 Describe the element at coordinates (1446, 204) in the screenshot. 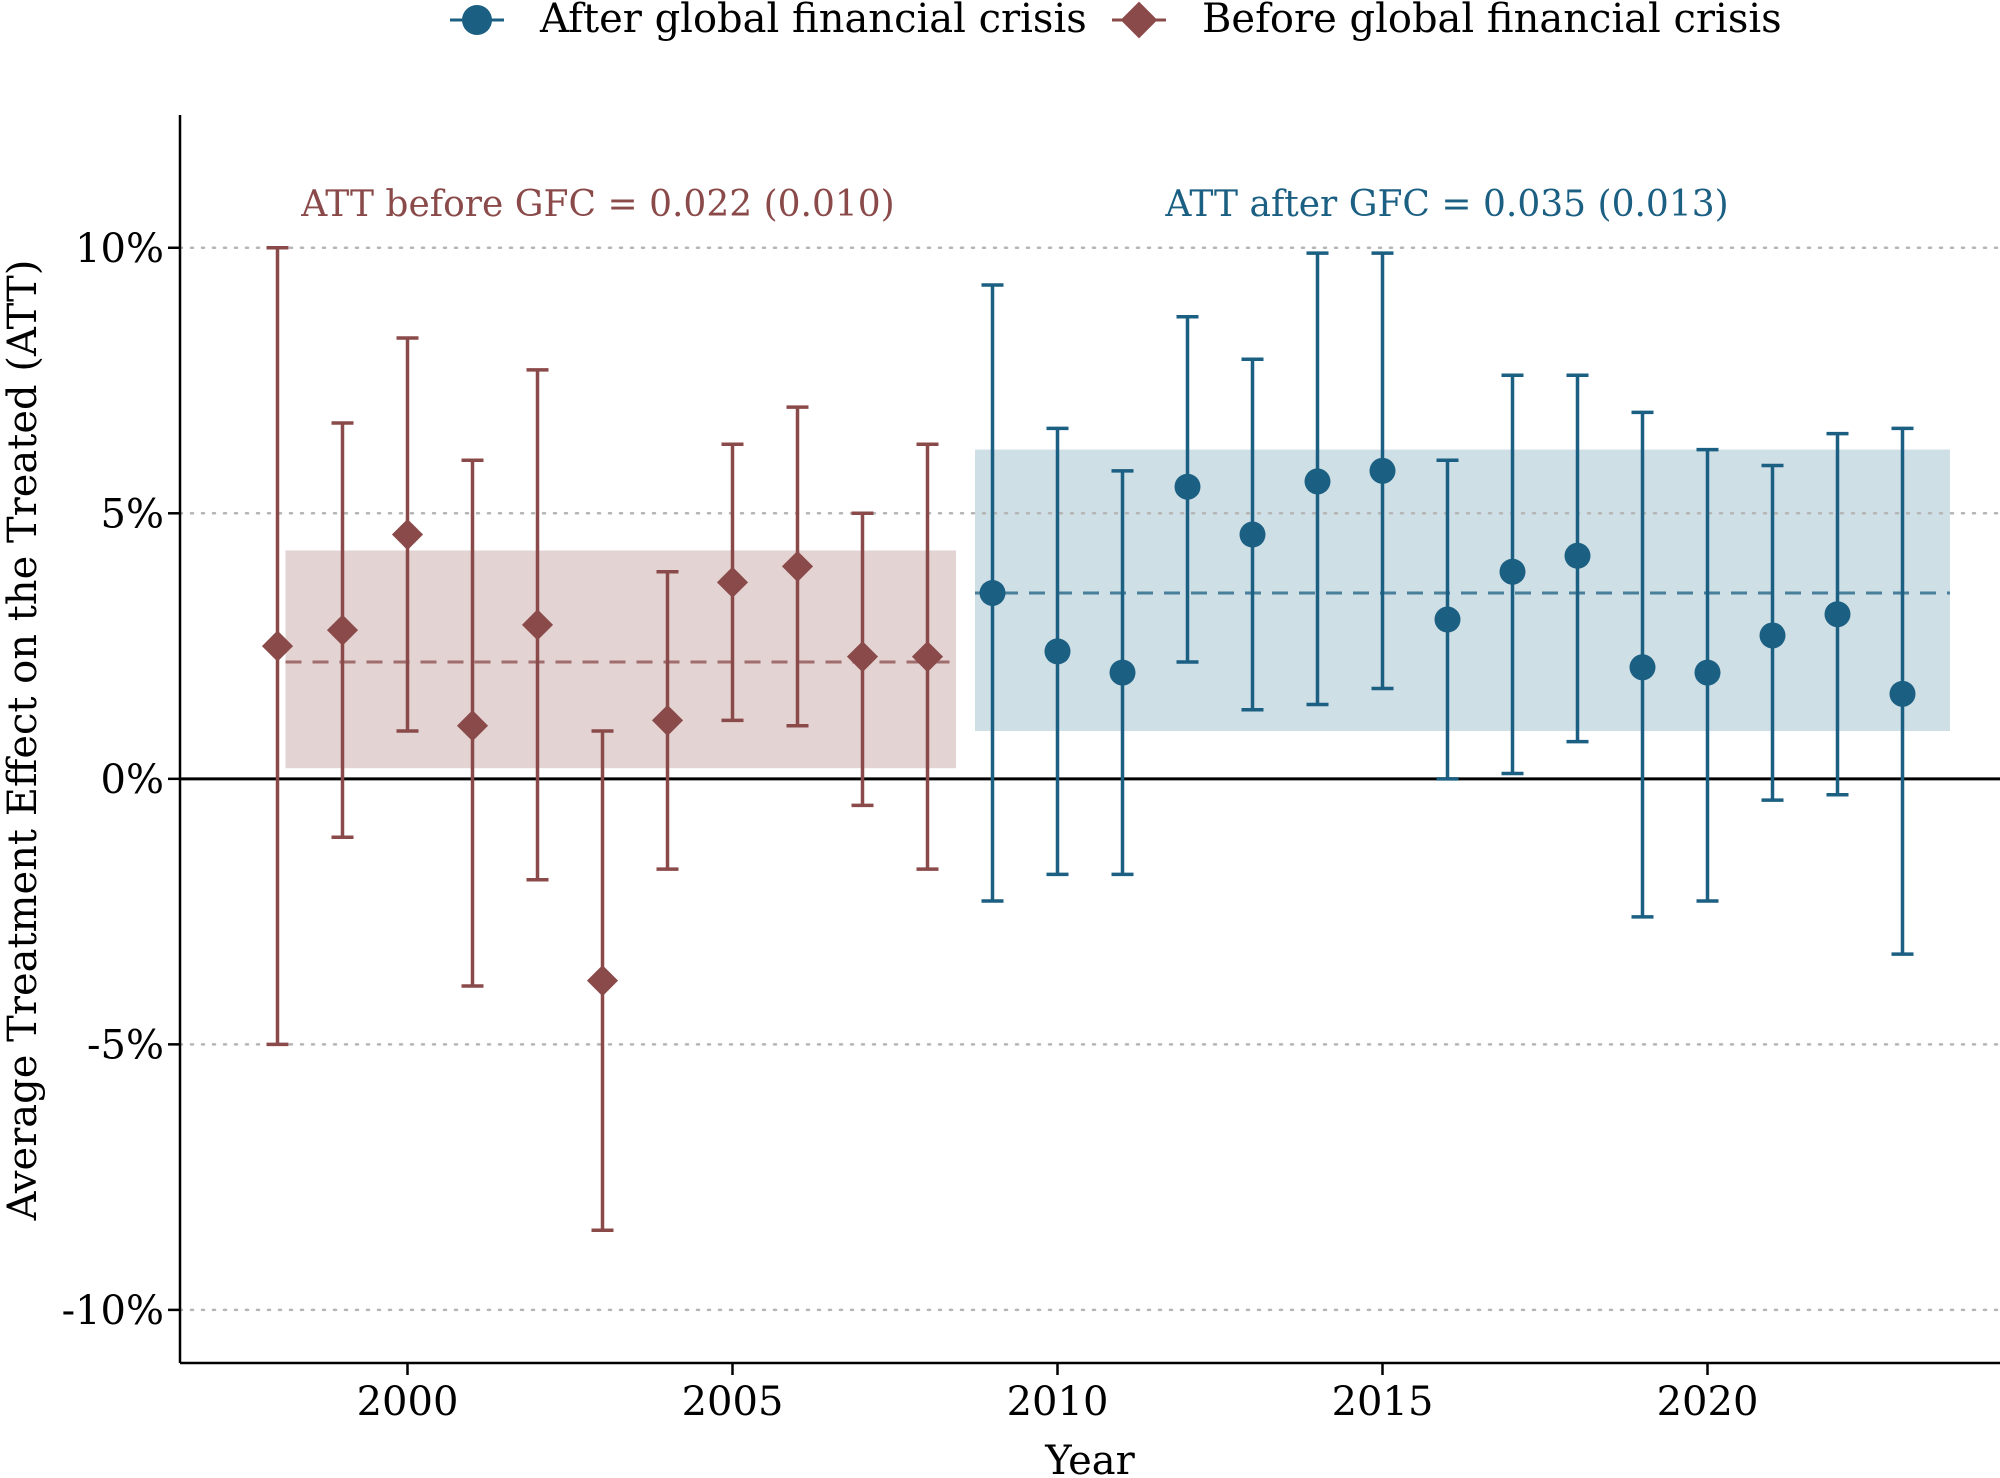

I see `annotation-att-after: ATT after GFC = 0.035 (0.013)` at that location.